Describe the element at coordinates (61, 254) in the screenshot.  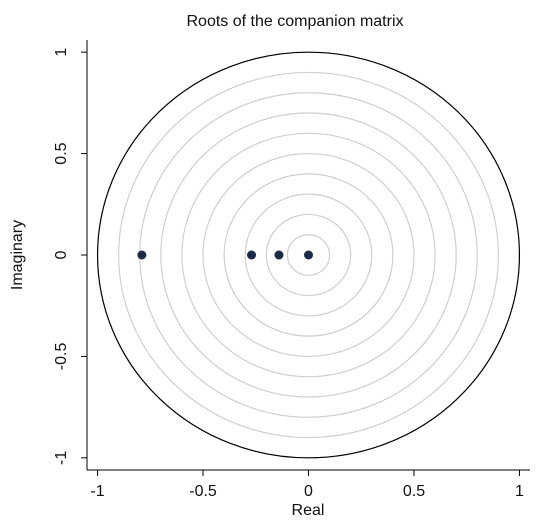
I see `y-tick-label: 0` at that location.